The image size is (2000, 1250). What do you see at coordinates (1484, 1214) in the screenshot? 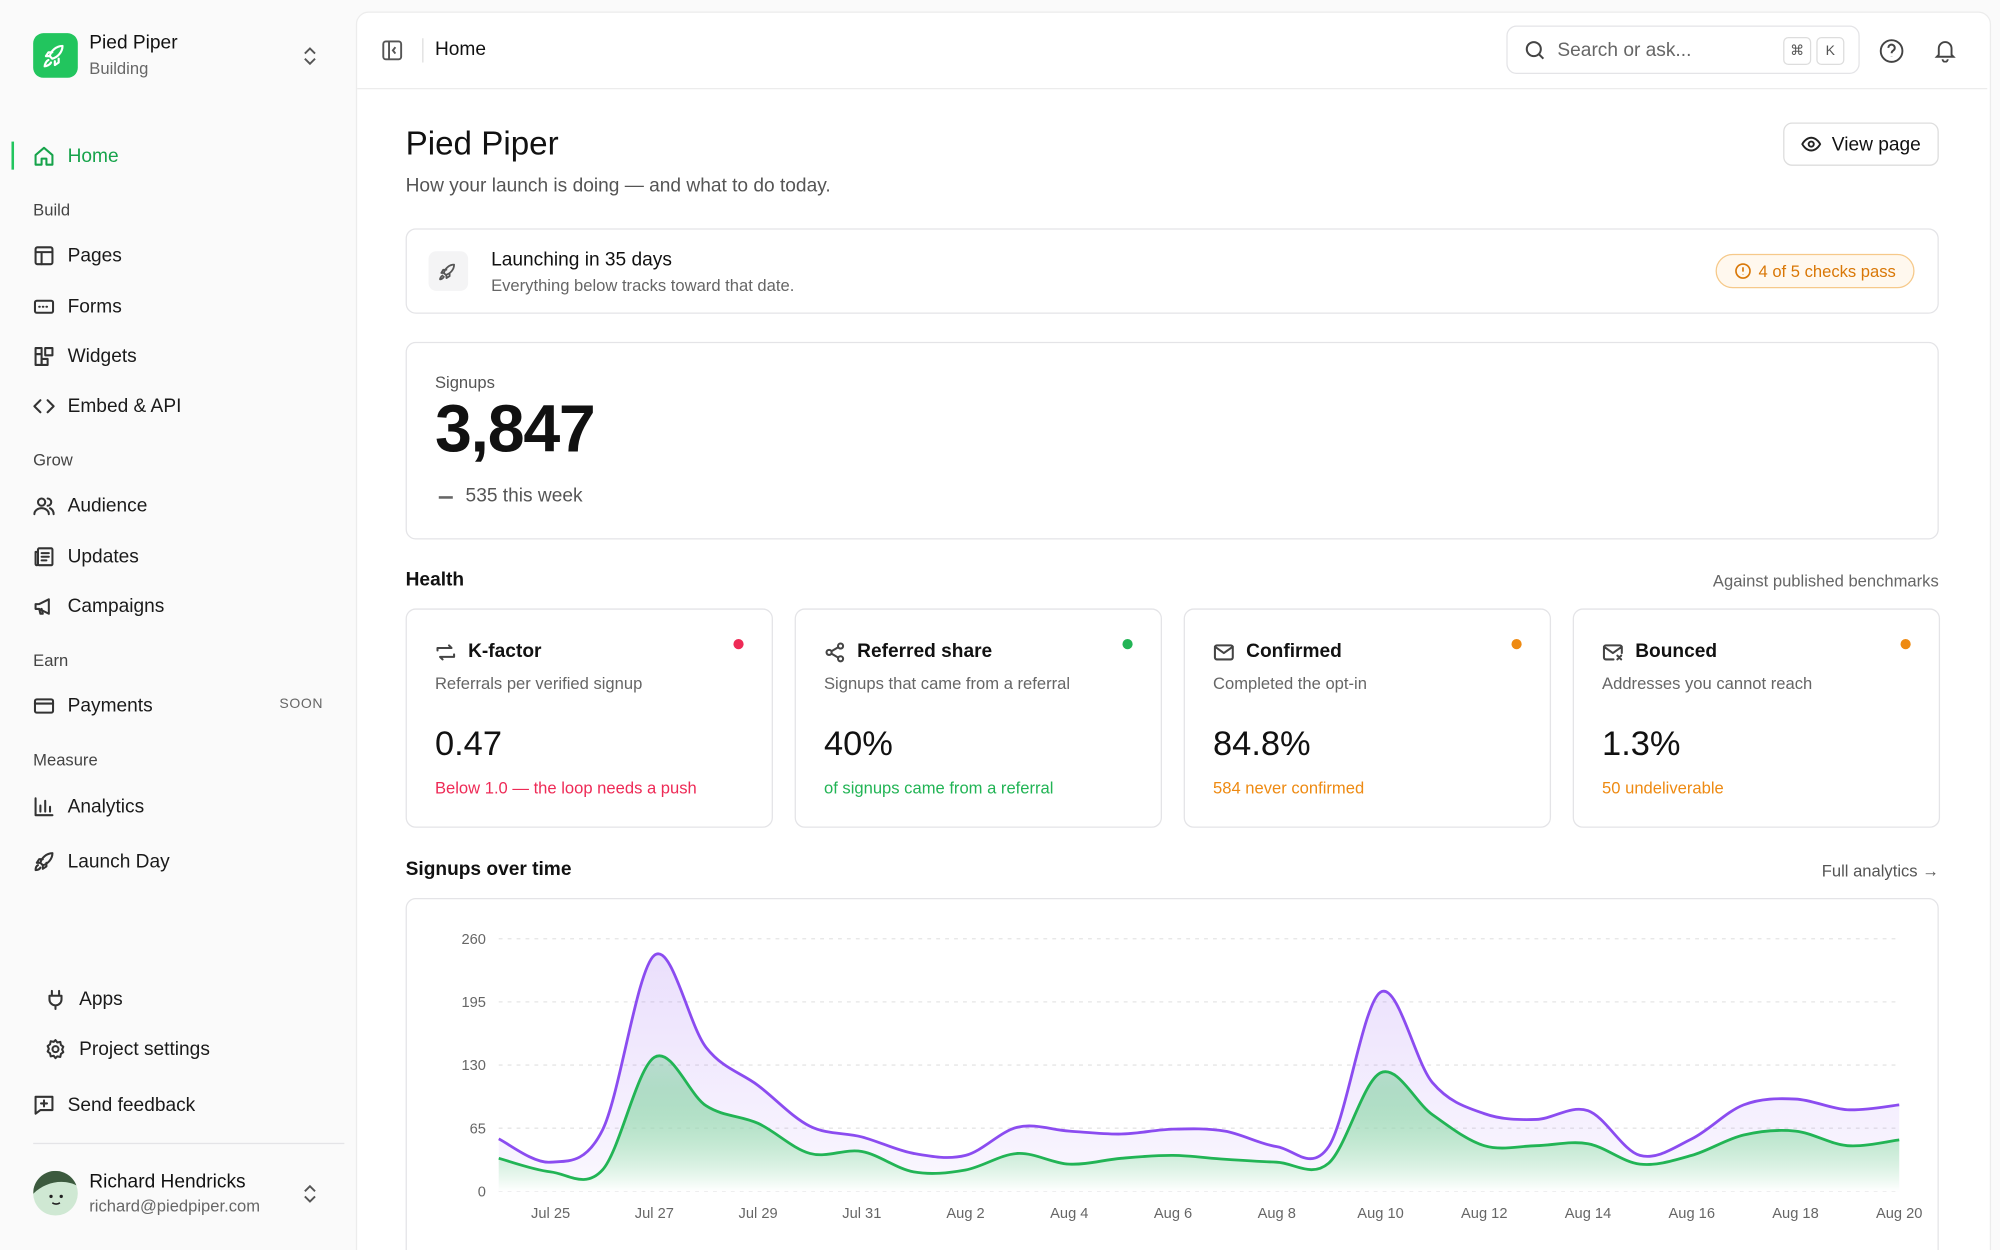
I see `x-tick-label: Aug 12` at bounding box center [1484, 1214].